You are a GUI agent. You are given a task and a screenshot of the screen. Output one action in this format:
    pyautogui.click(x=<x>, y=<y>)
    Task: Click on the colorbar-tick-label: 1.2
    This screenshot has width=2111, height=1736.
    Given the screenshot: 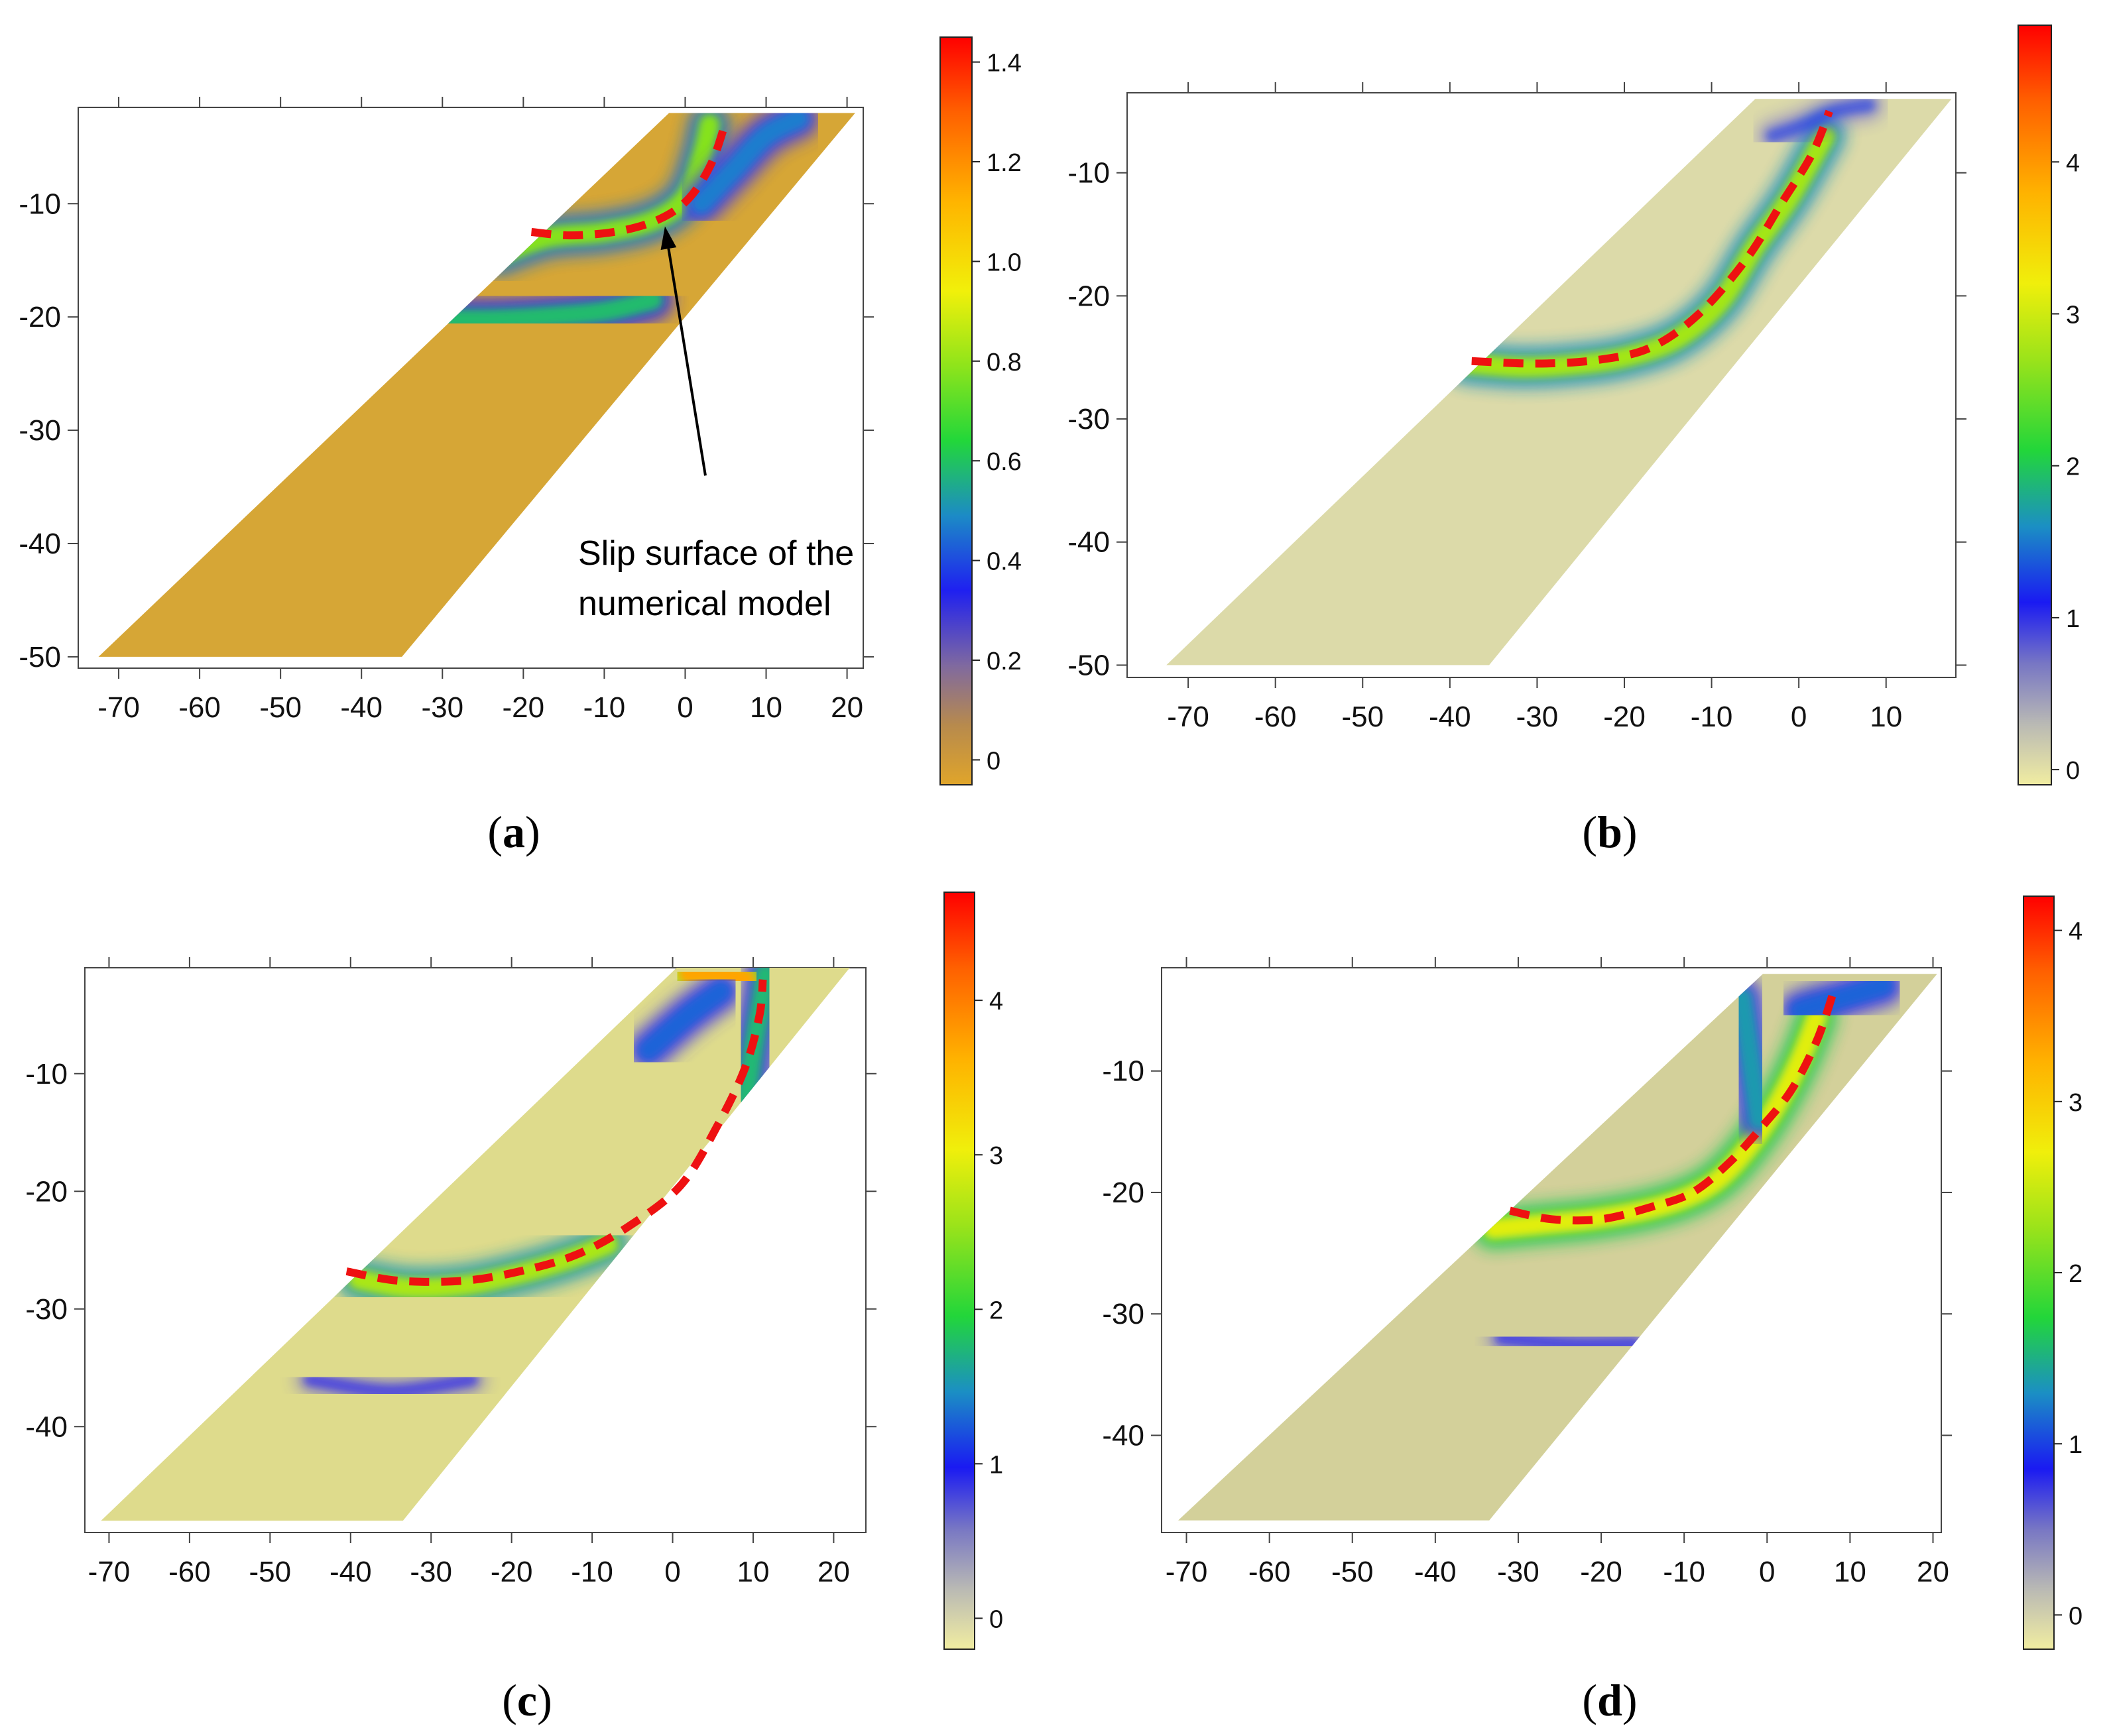 What is the action you would take?
    pyautogui.click(x=1004, y=163)
    